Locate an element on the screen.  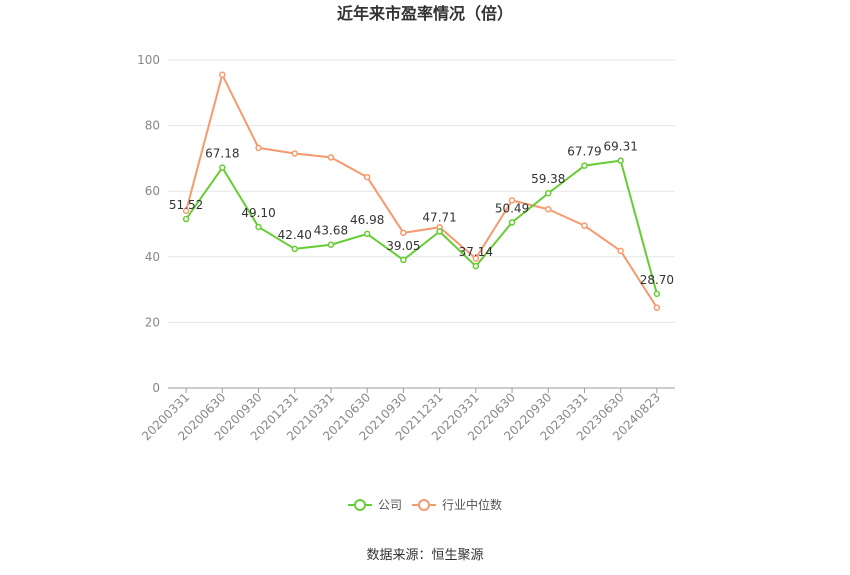
source-note: 数据来源：恒生聚源 is located at coordinates (424, 555).